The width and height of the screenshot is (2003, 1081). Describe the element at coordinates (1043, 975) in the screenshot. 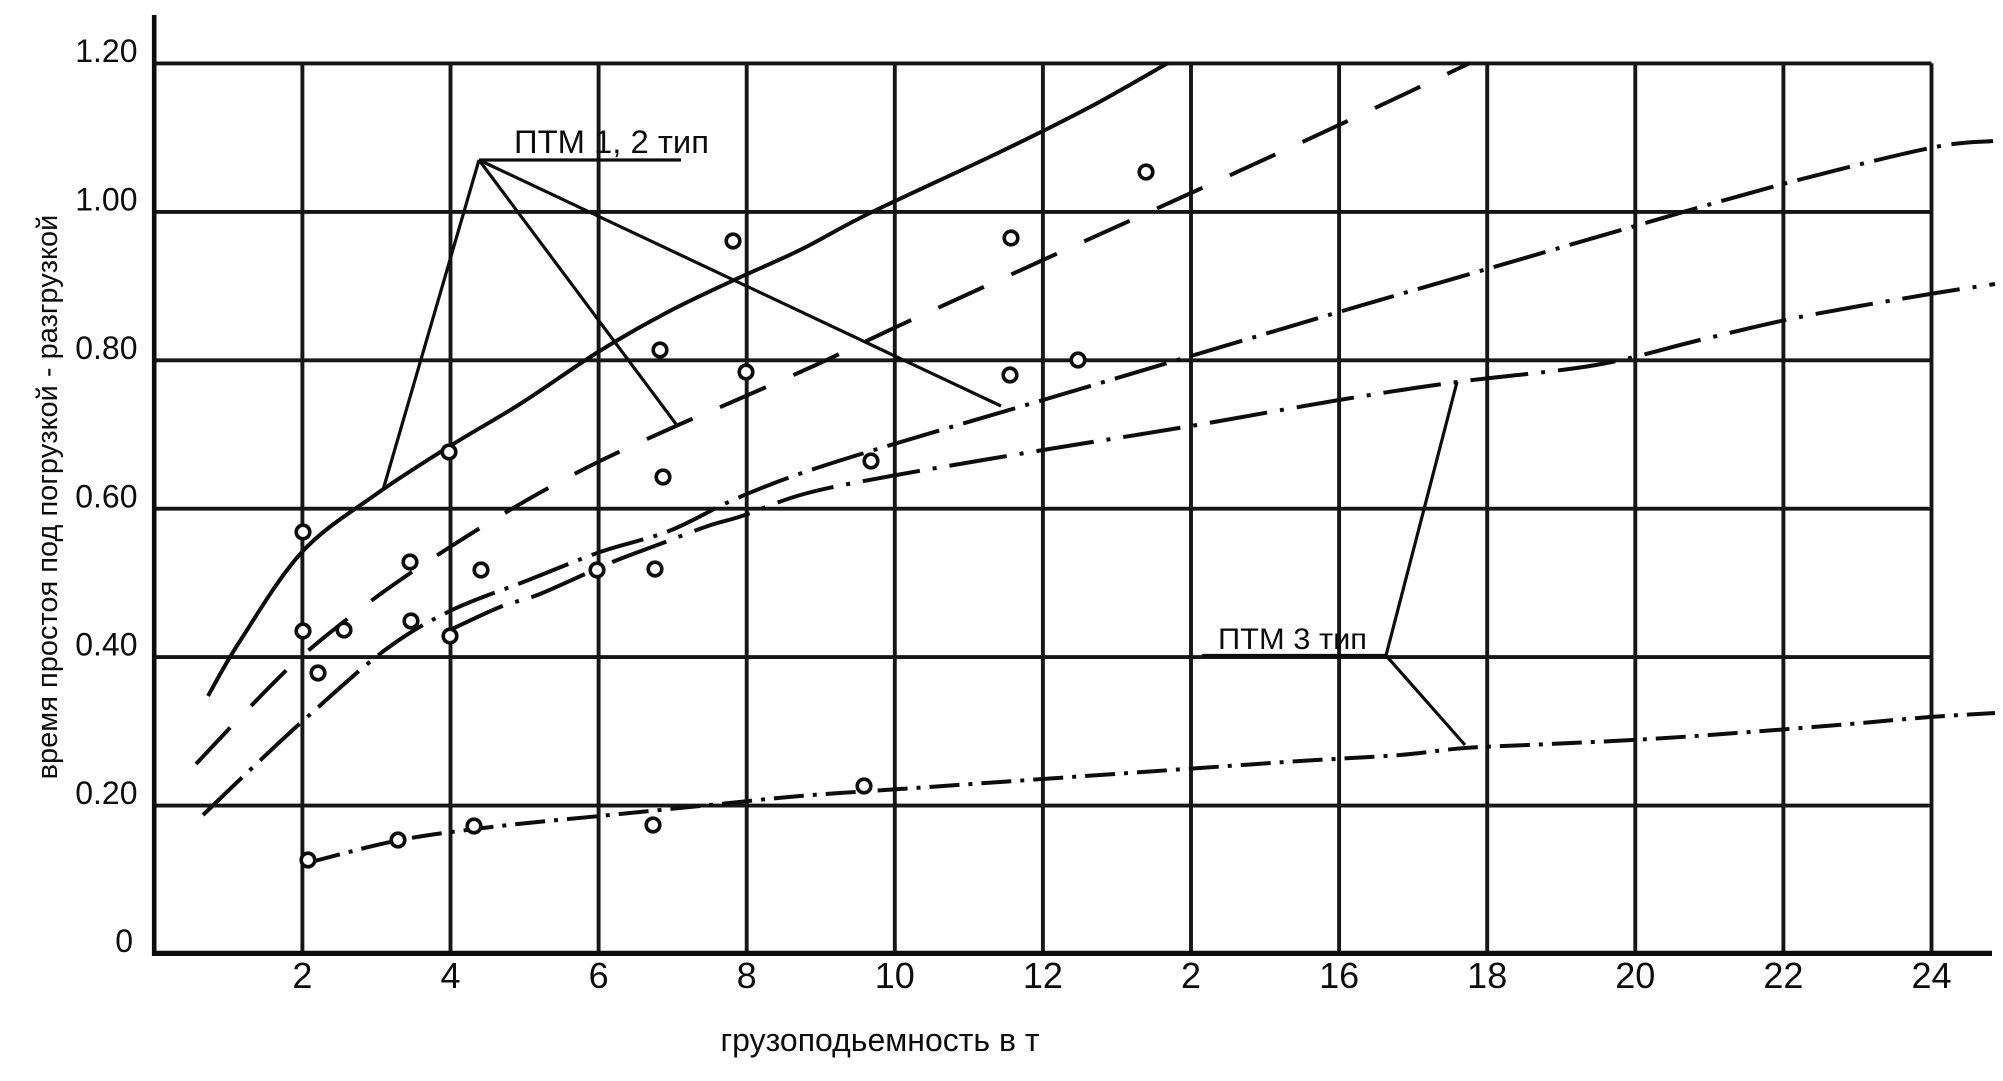

I see `svg-text: 12` at that location.